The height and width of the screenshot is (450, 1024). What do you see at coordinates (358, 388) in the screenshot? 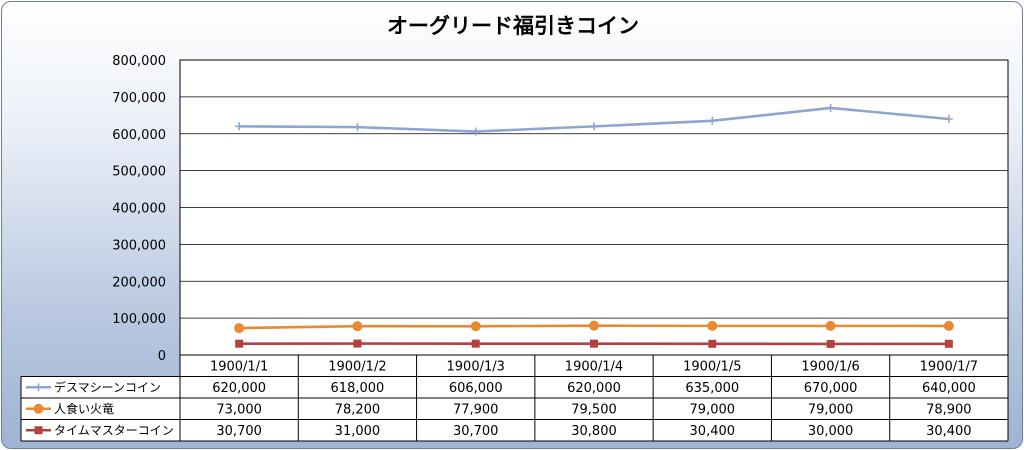
I see `data-cell: 618,000` at bounding box center [358, 388].